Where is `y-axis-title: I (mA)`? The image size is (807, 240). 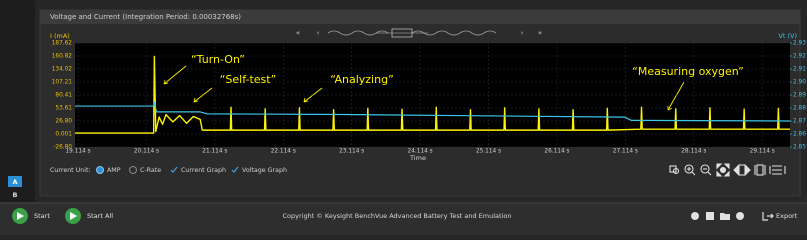
y-axis-title: I (mA) is located at coordinates (60, 36).